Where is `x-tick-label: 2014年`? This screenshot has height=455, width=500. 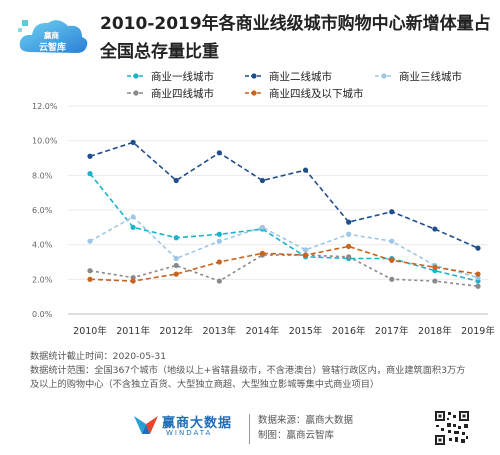 x-tick-label: 2014年 is located at coordinates (263, 331).